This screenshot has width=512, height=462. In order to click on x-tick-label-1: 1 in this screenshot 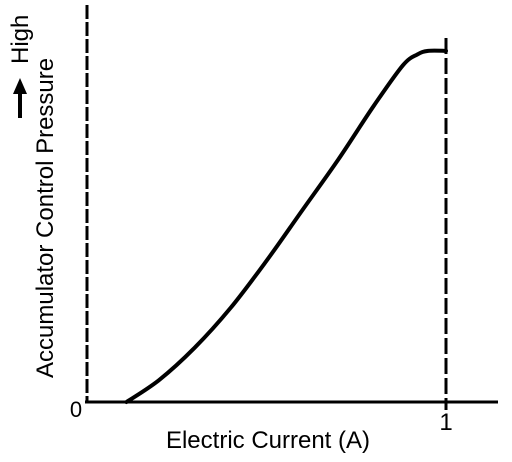, I will do `click(445, 422)`.